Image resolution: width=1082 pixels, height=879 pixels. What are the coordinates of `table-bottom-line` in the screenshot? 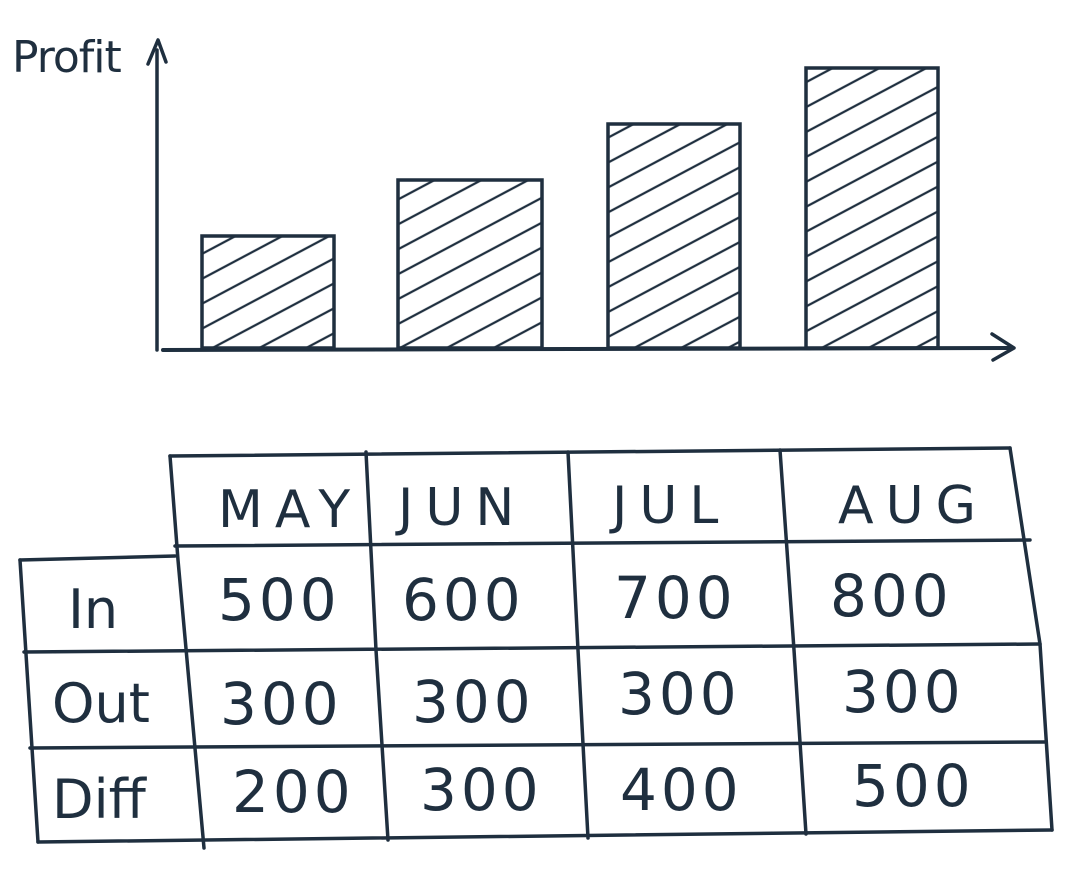 It's located at (545, 836).